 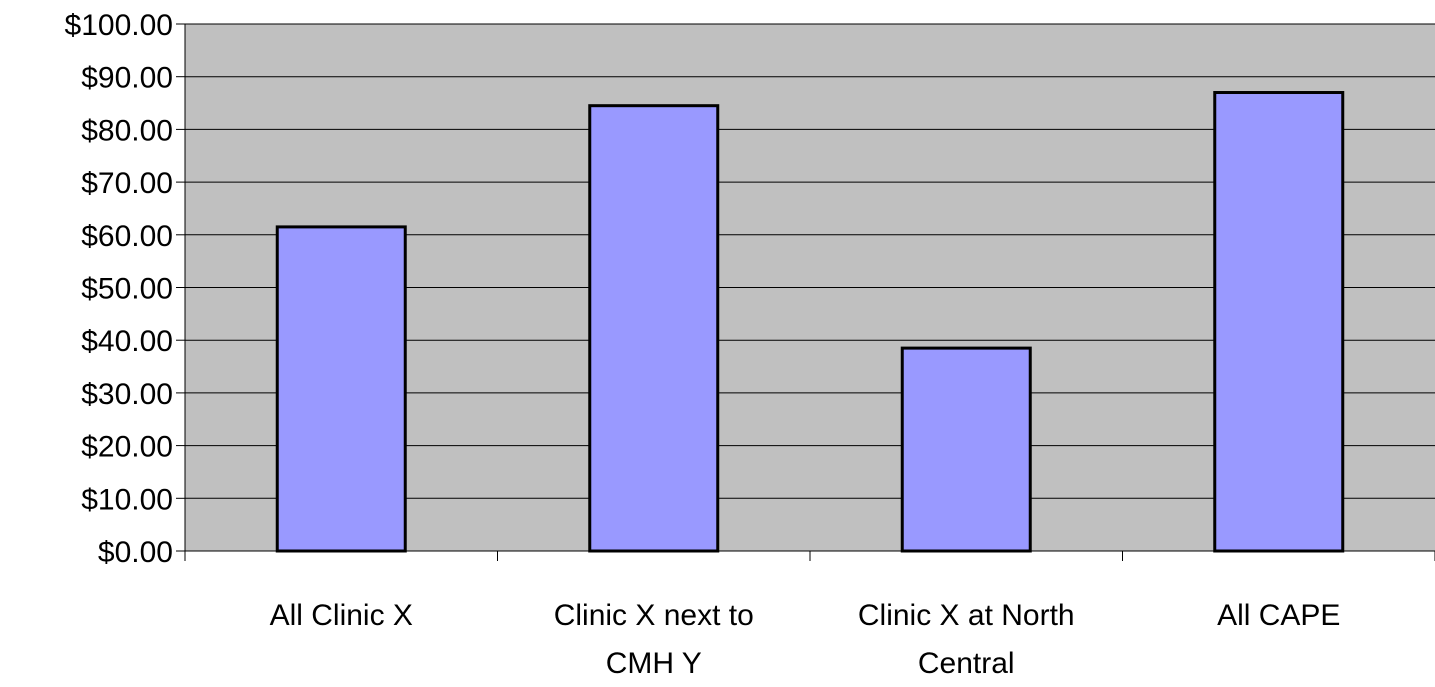 I want to click on category-label: Clinic X next to CMH Y, so click(x=654, y=639).